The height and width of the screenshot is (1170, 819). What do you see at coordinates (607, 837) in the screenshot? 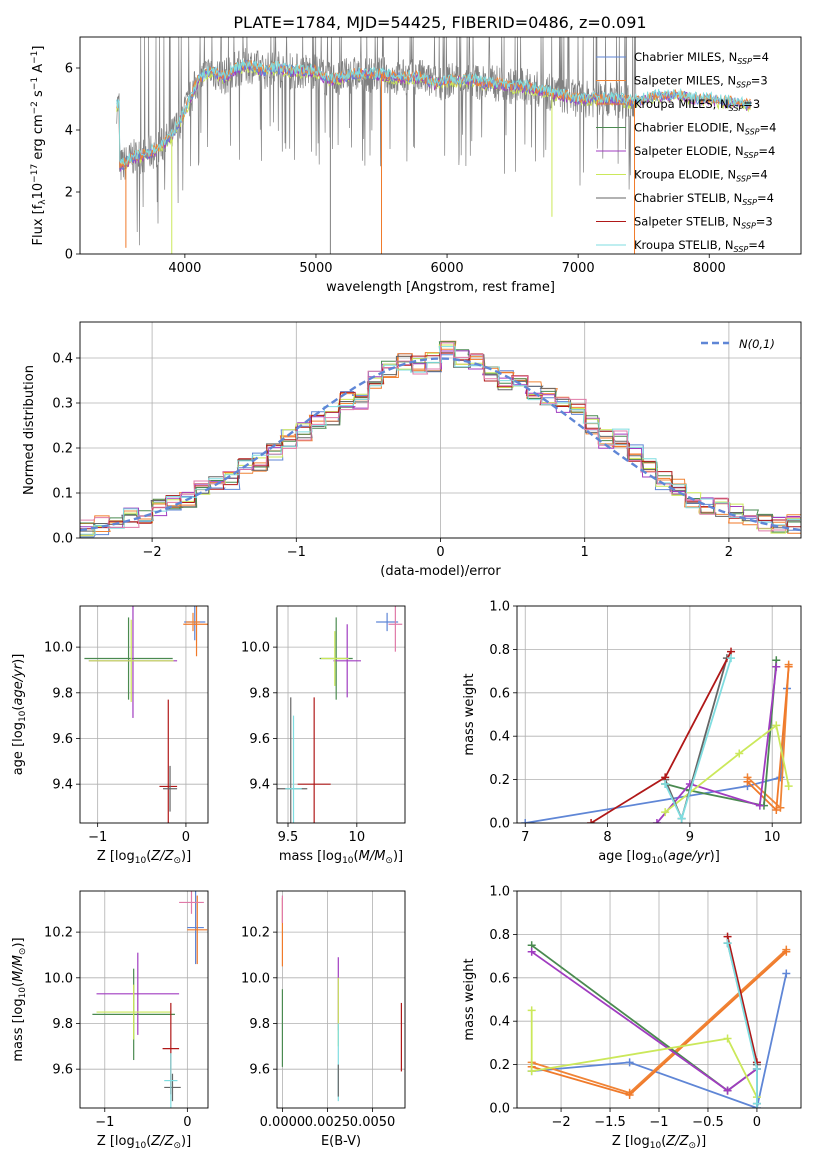
I see `x-tick-label: 8` at bounding box center [607, 837].